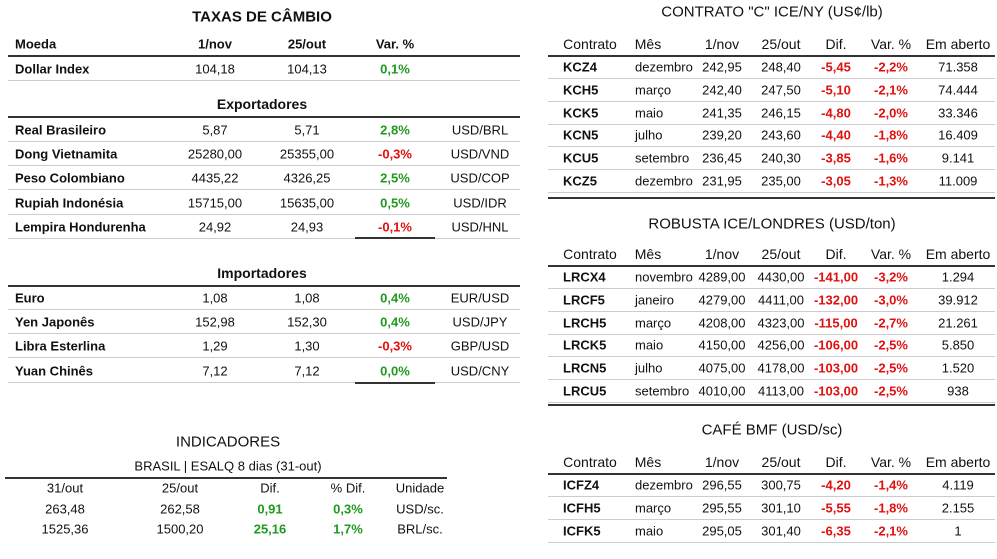  Describe the element at coordinates (52, 69) in the screenshot. I see `row-label: Dollar Index` at that location.